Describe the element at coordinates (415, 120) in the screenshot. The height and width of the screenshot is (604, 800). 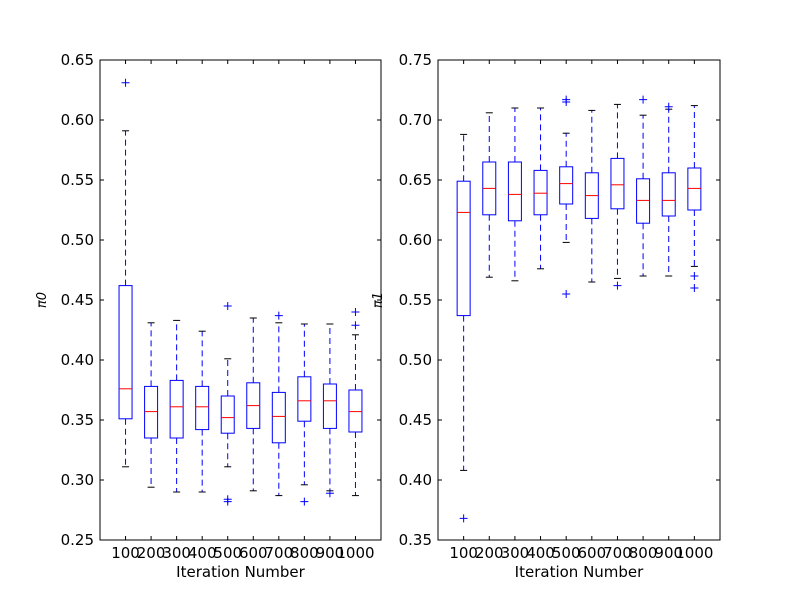
I see `y-tick-label: 0.70` at that location.